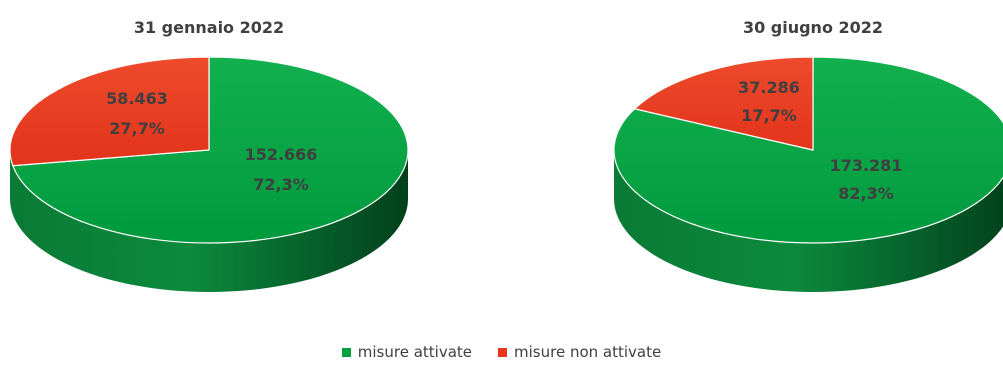 This screenshot has height=365, width=1003. I want to click on chart-title-1: 31 gennaio 2022, so click(209, 27).